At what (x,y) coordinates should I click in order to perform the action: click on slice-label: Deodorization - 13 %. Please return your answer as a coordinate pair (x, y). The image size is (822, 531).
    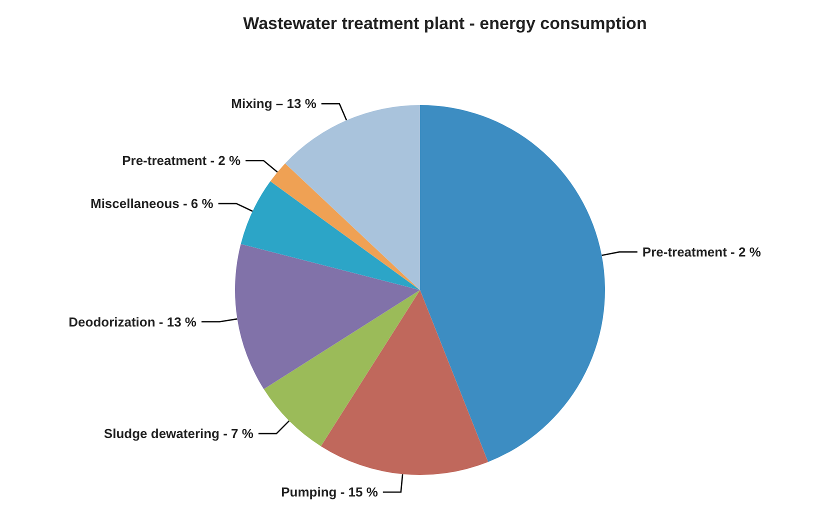
    Looking at the image, I should click on (132, 322).